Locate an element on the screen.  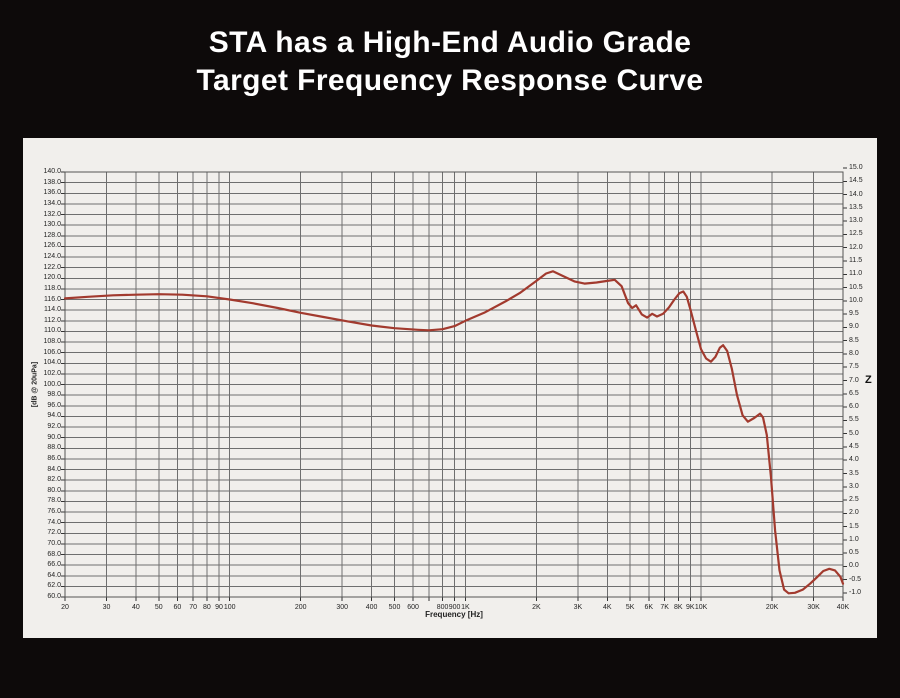
y-left-tick-label: 62.0 is located at coordinates (54, 586).